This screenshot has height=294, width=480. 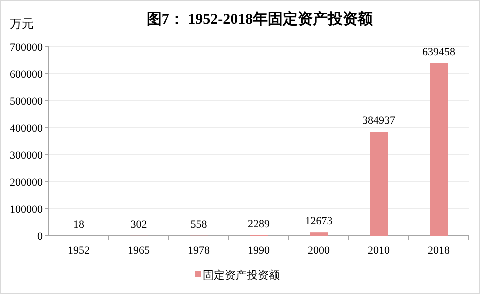 What do you see at coordinates (379, 121) in the screenshot?
I see `data-label: 384937` at bounding box center [379, 121].